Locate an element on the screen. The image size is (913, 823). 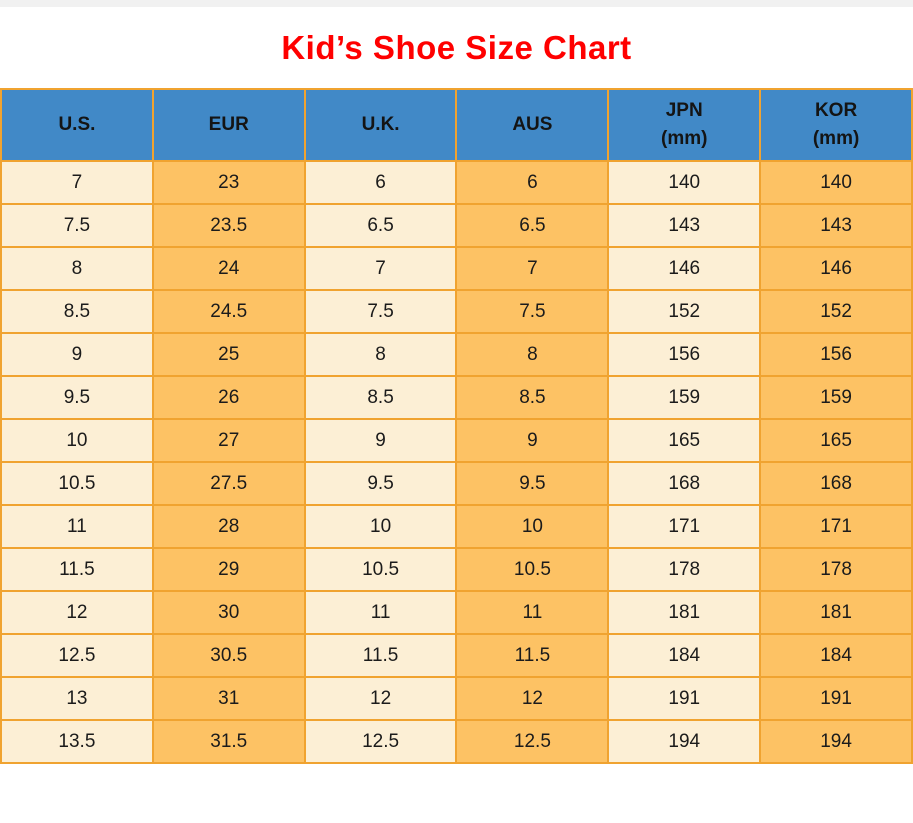
table-cell-us: 11.5 is located at coordinates (77, 569).